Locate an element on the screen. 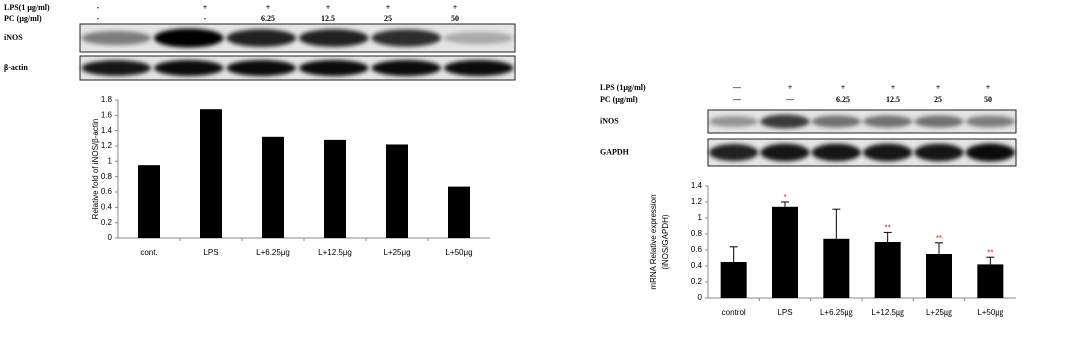 The width and height of the screenshot is (1086, 342). x-tick-label: L+12.5μg is located at coordinates (335, 252).